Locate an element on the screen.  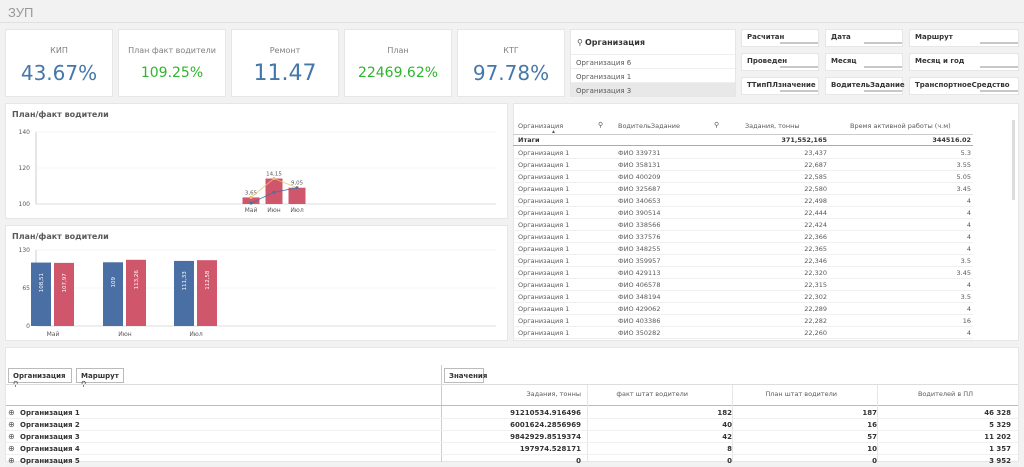
pivot-cell: 0 is located at coordinates (578, 461).